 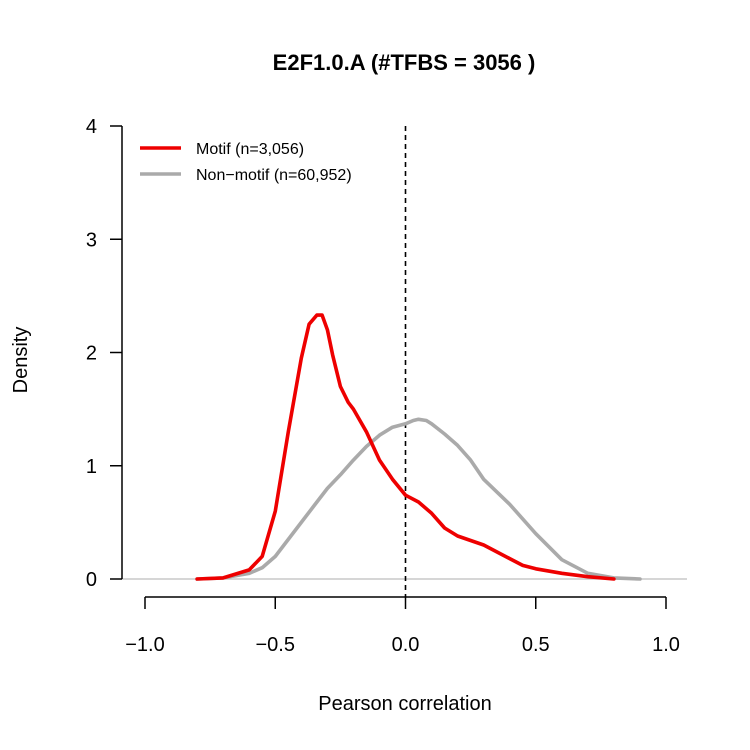 I want to click on series-line-non-motif, so click(x=418, y=499).